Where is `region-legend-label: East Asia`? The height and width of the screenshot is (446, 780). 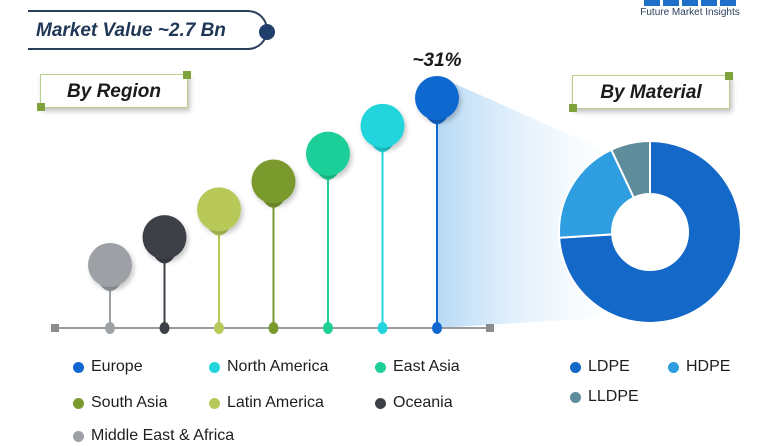 region-legend-label: East Asia is located at coordinates (426, 366).